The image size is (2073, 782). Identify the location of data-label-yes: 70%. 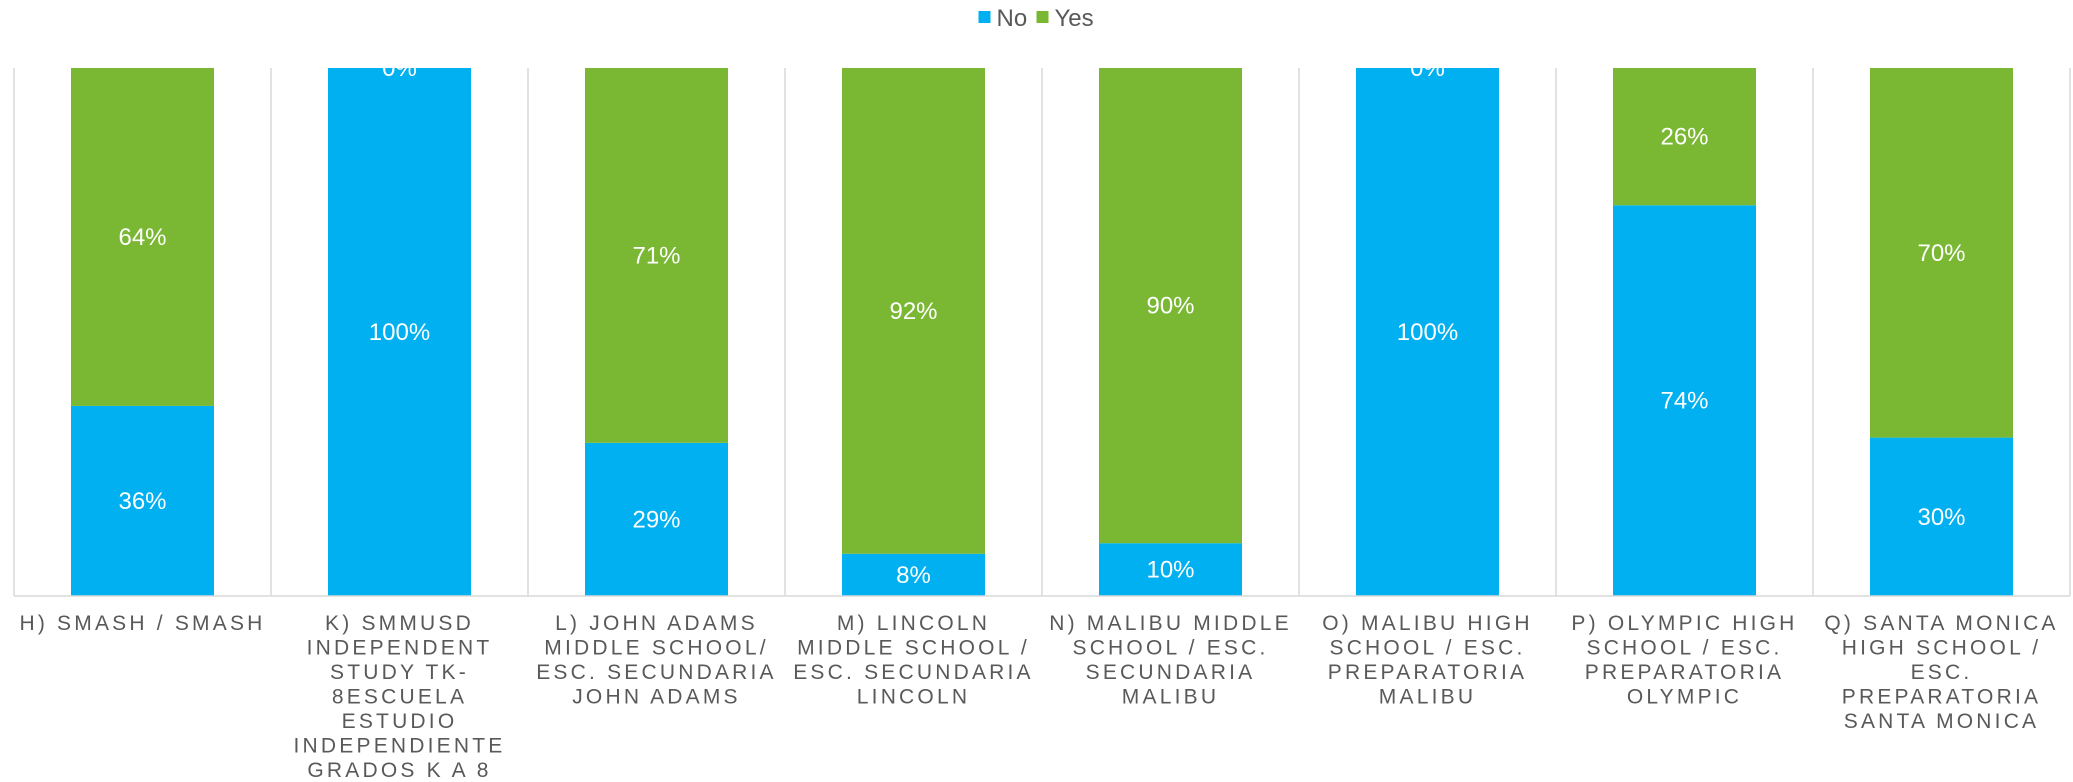
(1941, 253).